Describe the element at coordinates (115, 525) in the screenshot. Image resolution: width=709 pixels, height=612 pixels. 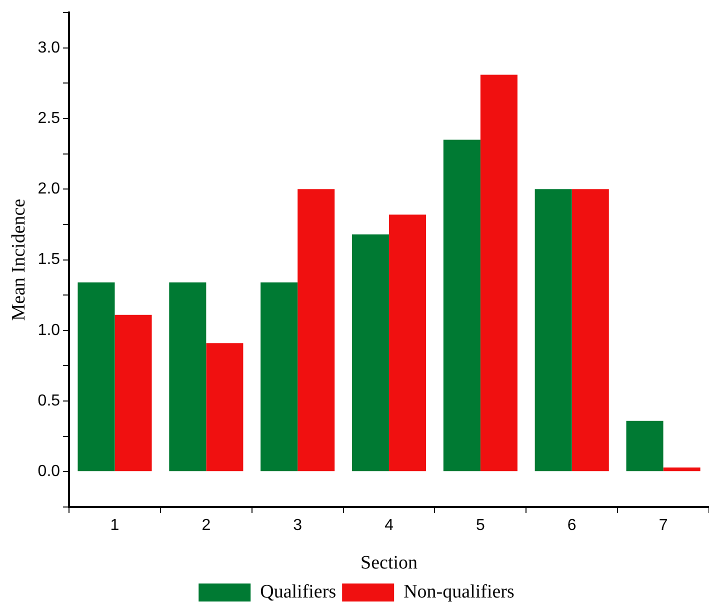
I see `x-tick-label: 1` at that location.